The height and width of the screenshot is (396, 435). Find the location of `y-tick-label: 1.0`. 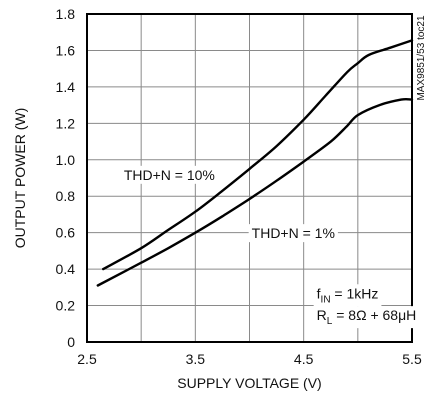

y-tick-label: 1.0 is located at coordinates (66, 160).